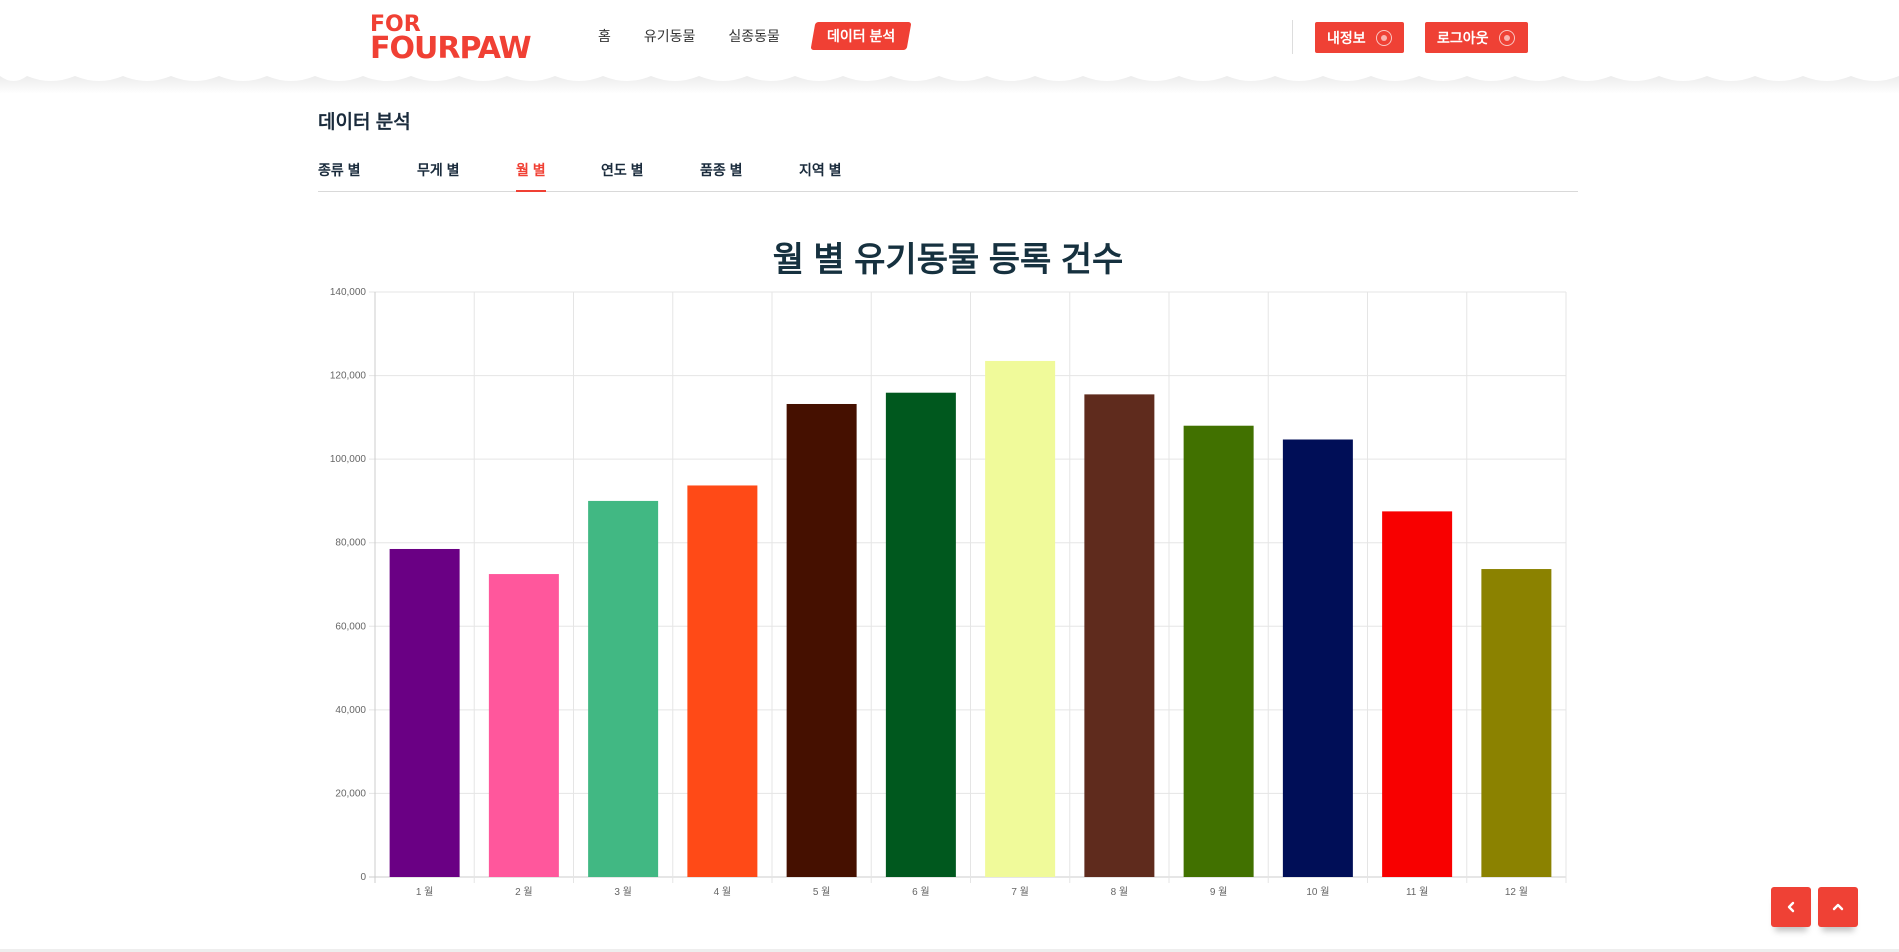  I want to click on x-tick-label: 8 월, so click(1120, 892).